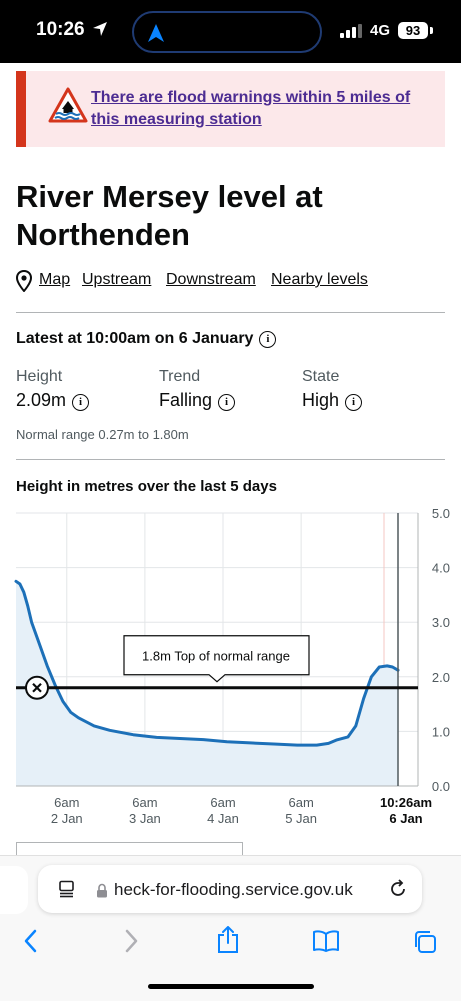 The height and width of the screenshot is (1001, 461). I want to click on forward-icon, so click(131, 941).